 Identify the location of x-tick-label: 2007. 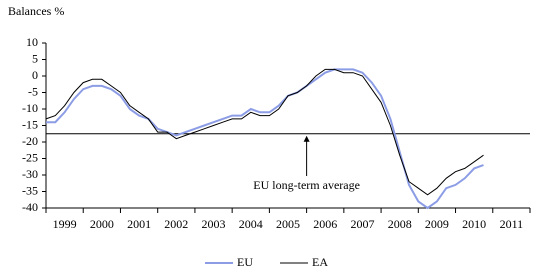
(362, 224).